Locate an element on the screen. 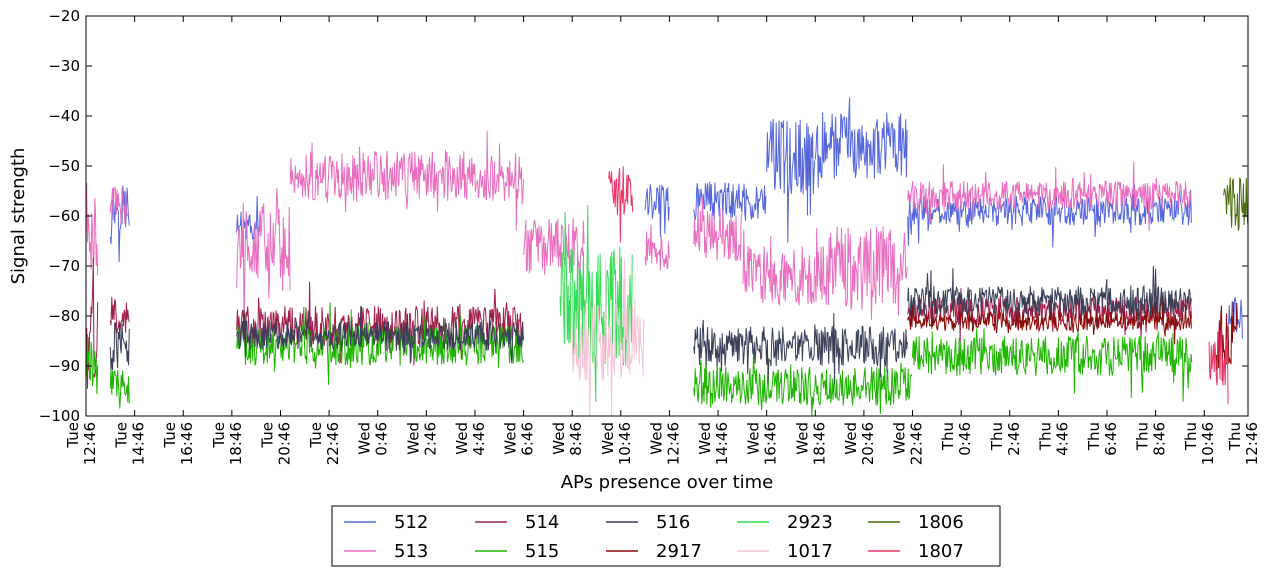  y-tick-label: −20 is located at coordinates (64, 16).